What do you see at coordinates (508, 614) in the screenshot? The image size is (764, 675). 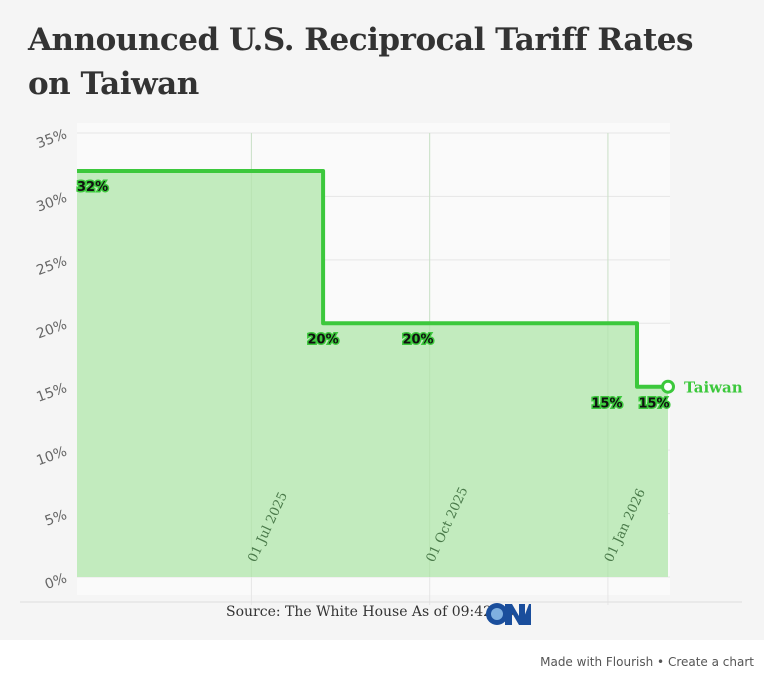 I see `cna-logo` at bounding box center [508, 614].